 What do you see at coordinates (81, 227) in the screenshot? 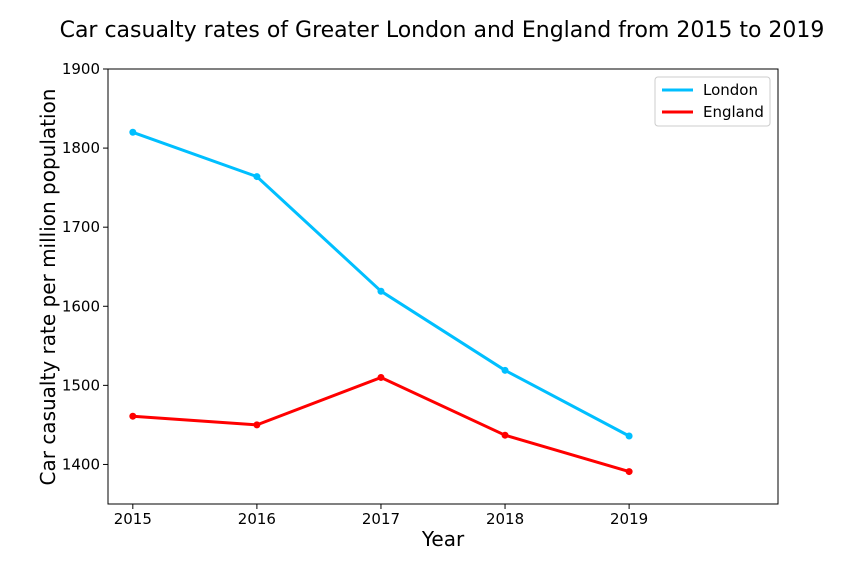
I see `y-tick-label: 1700` at bounding box center [81, 227].